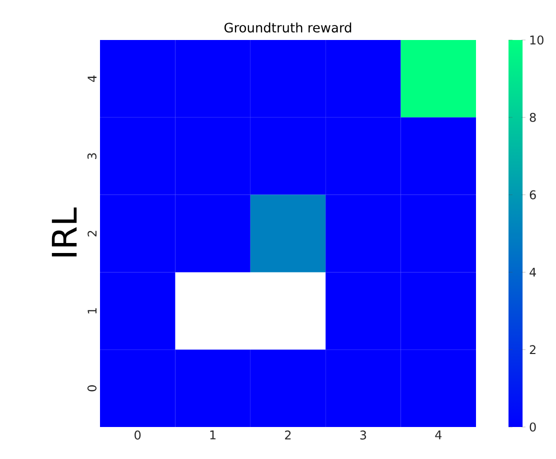 Image resolution: width=556 pixels, height=459 pixels. Describe the element at coordinates (438, 435) in the screenshot. I see `x-tick-label: 4` at that location.